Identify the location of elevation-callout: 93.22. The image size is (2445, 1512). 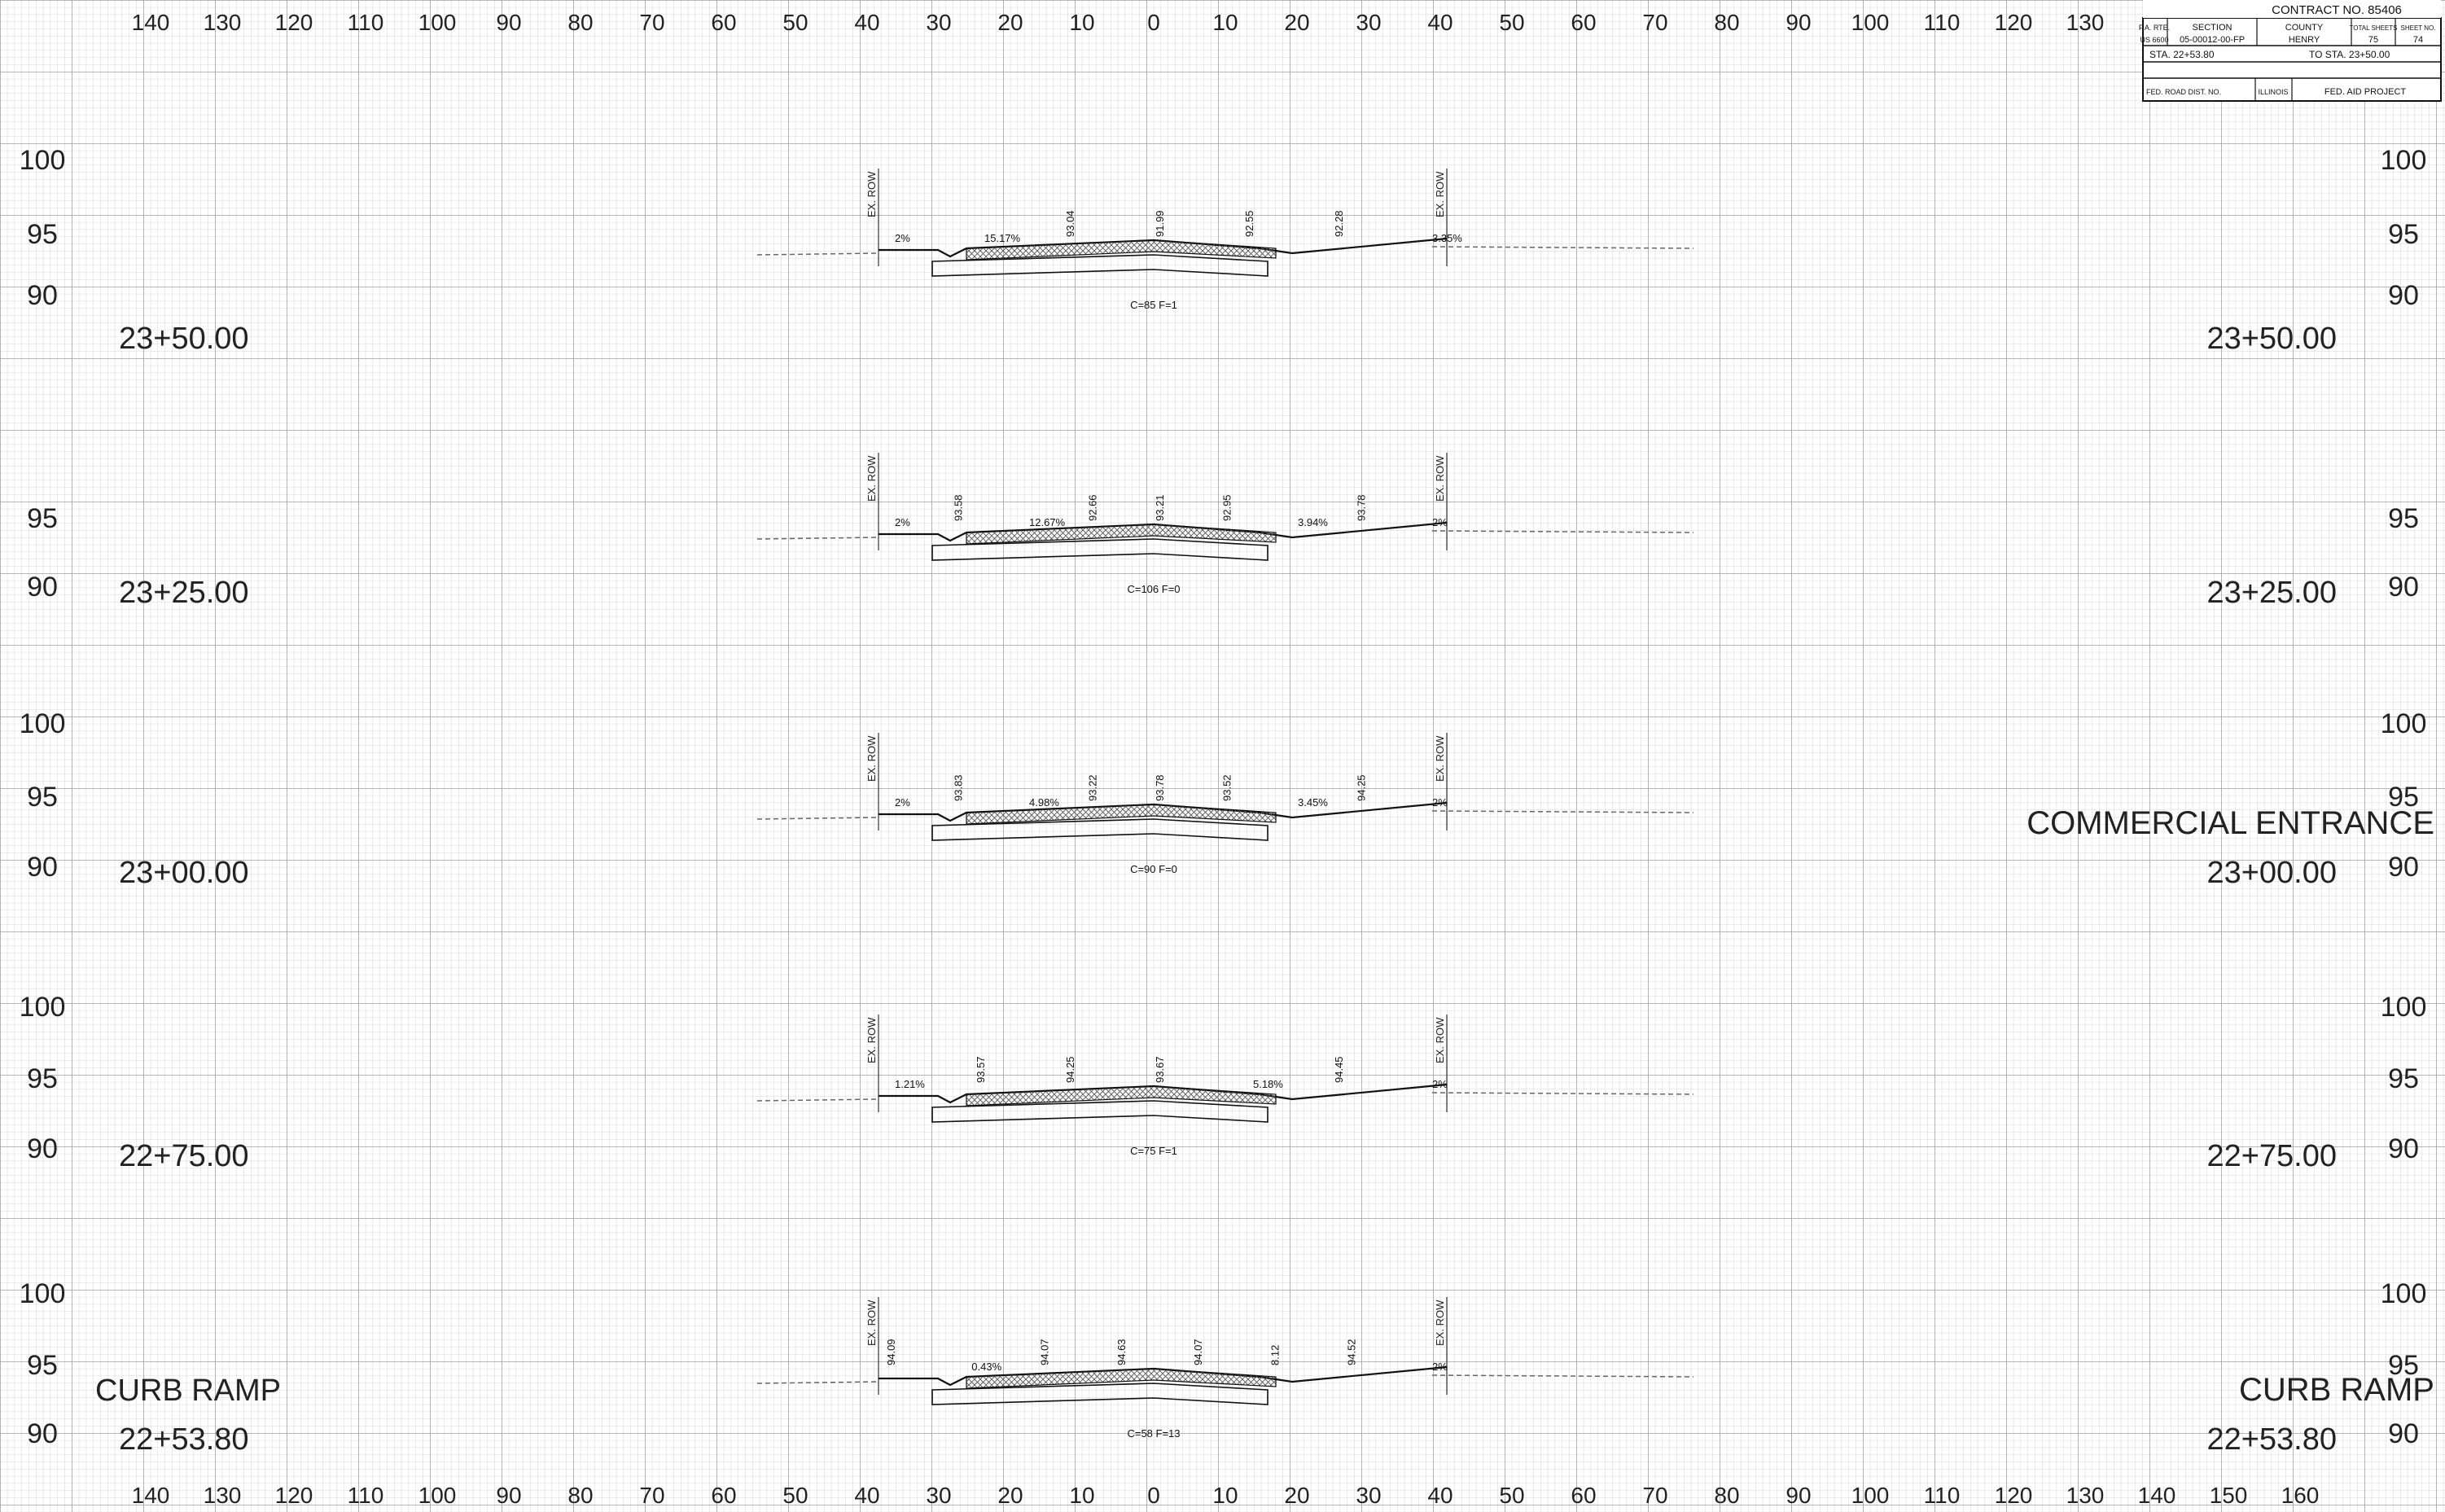
(1093, 788).